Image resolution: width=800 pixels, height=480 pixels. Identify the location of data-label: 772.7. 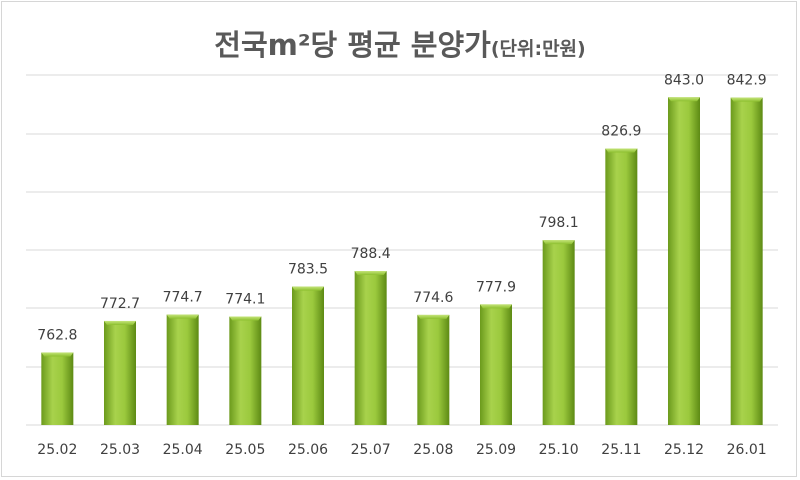
(120, 304).